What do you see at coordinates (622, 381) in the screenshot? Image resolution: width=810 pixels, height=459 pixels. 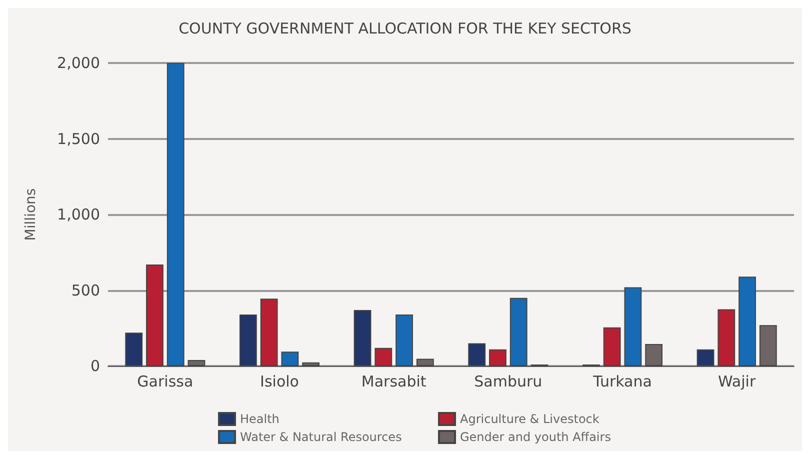 I see `x-tick-label: Turkana` at bounding box center [622, 381].